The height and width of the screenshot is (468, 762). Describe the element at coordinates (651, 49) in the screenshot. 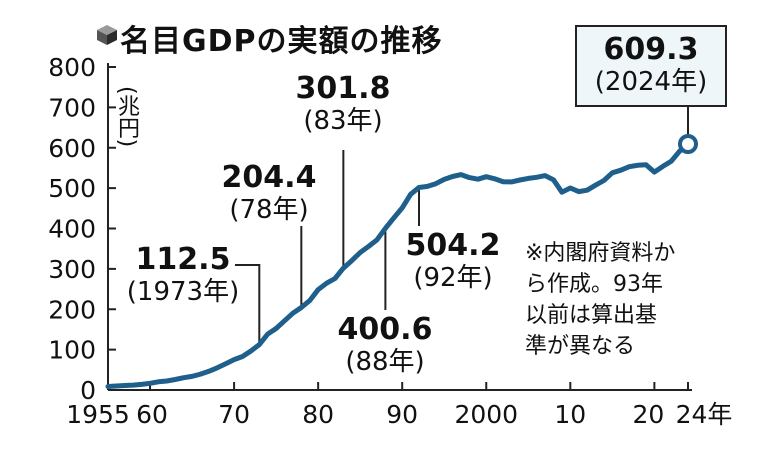

I see `annotation-value: 609.3` at that location.